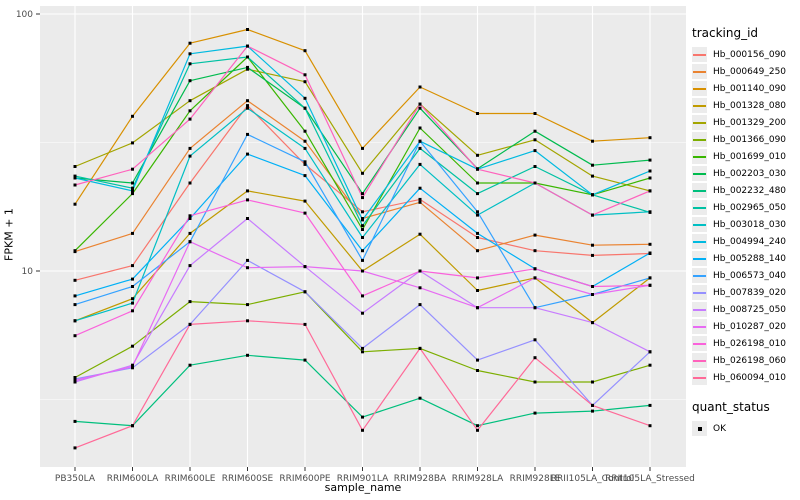 Image resolution: width=800 pixels, height=500 pixels. I want to click on x-tick-label: RRII105LA_Stressed, so click(650, 479).